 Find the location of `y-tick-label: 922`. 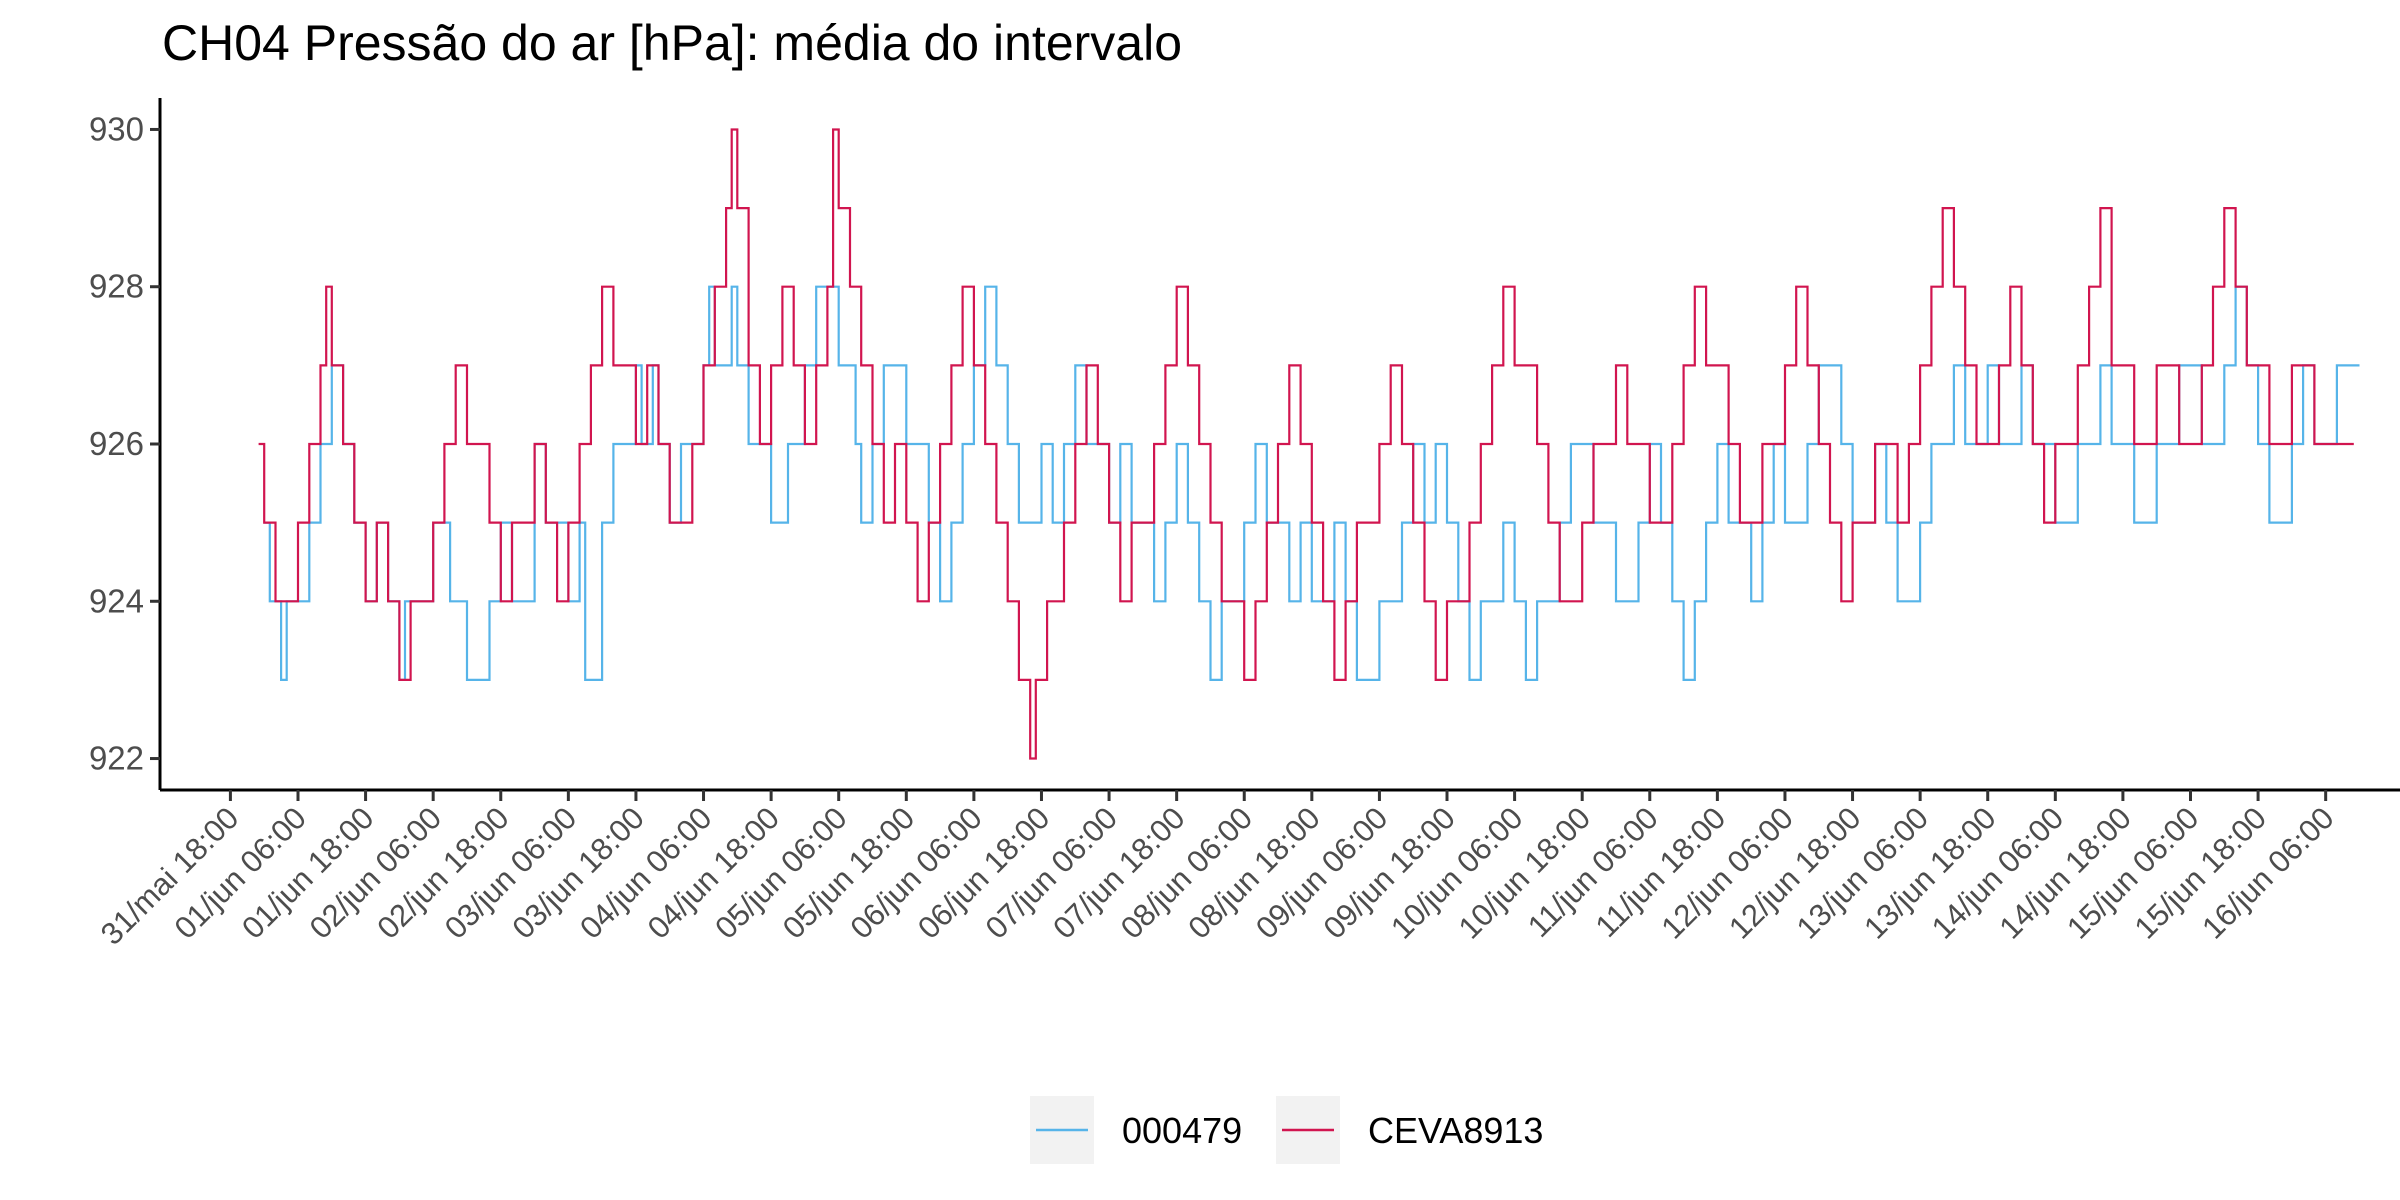

y-tick-label: 922 is located at coordinates (116, 758).